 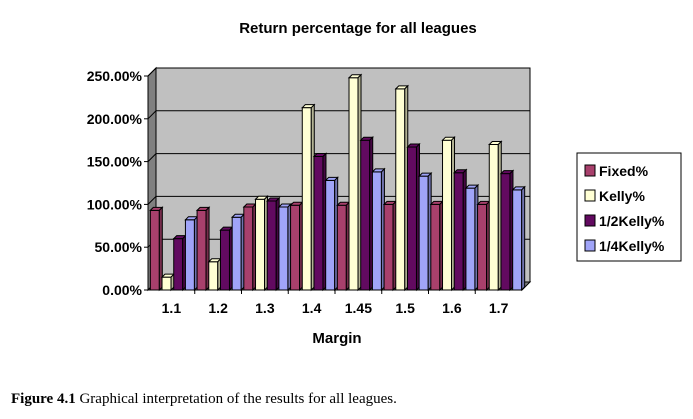 What do you see at coordinates (312, 308) in the screenshot?
I see `x-tick-label: 1.4` at bounding box center [312, 308].